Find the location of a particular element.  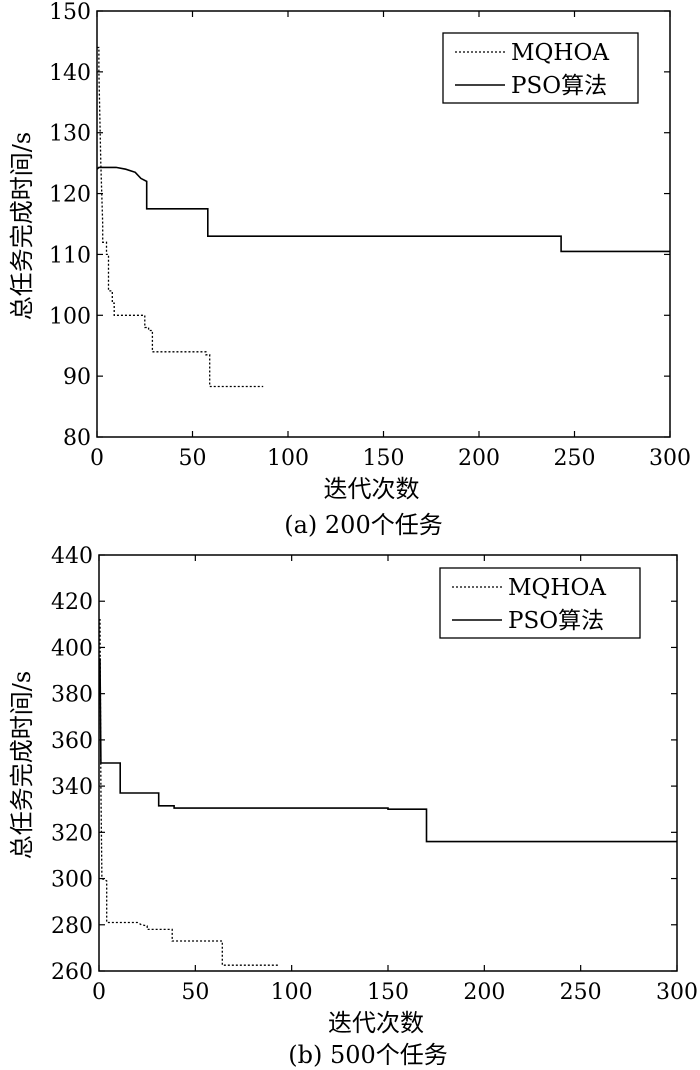

y-tick-label: 110 is located at coordinates (70, 255).